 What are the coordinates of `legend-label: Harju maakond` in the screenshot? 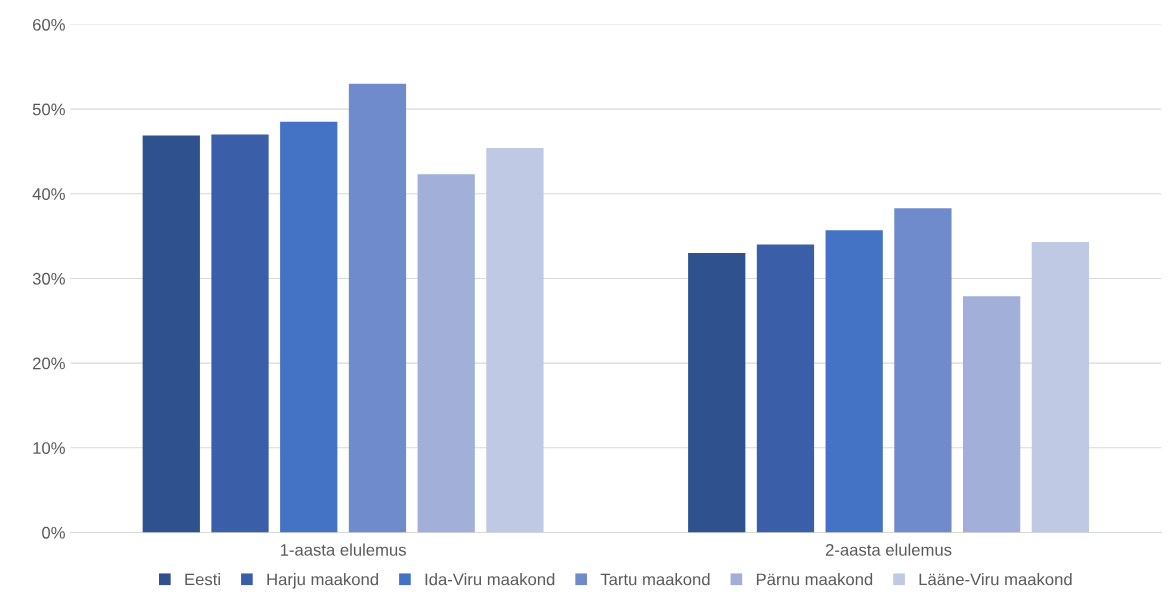 It's located at (323, 581).